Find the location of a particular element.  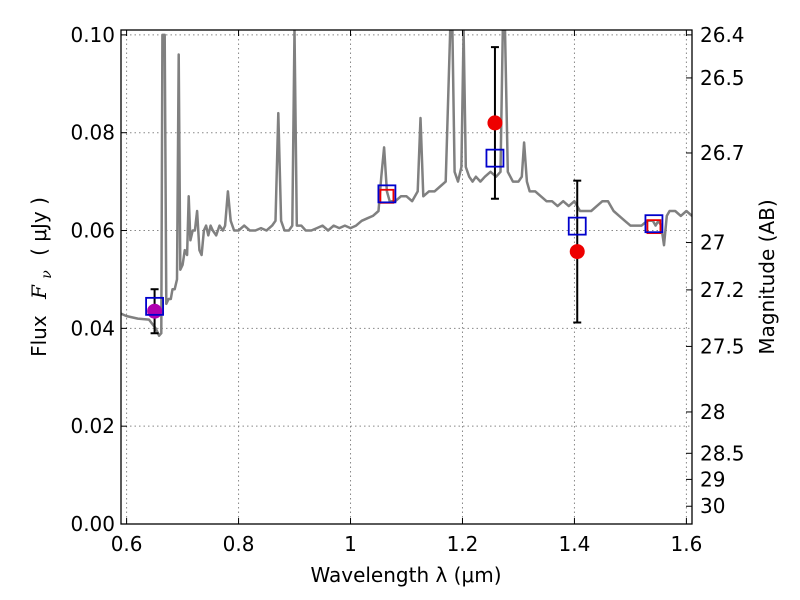

x-tick-label: 1.6 is located at coordinates (686, 544).